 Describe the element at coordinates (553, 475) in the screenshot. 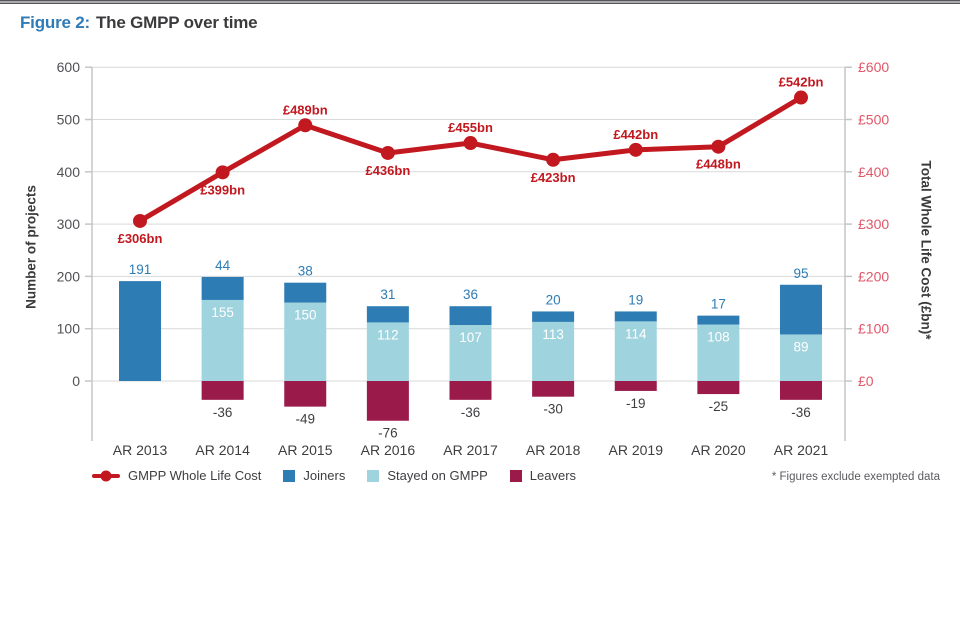

I see `legend-label-leavers: Leavers` at that location.